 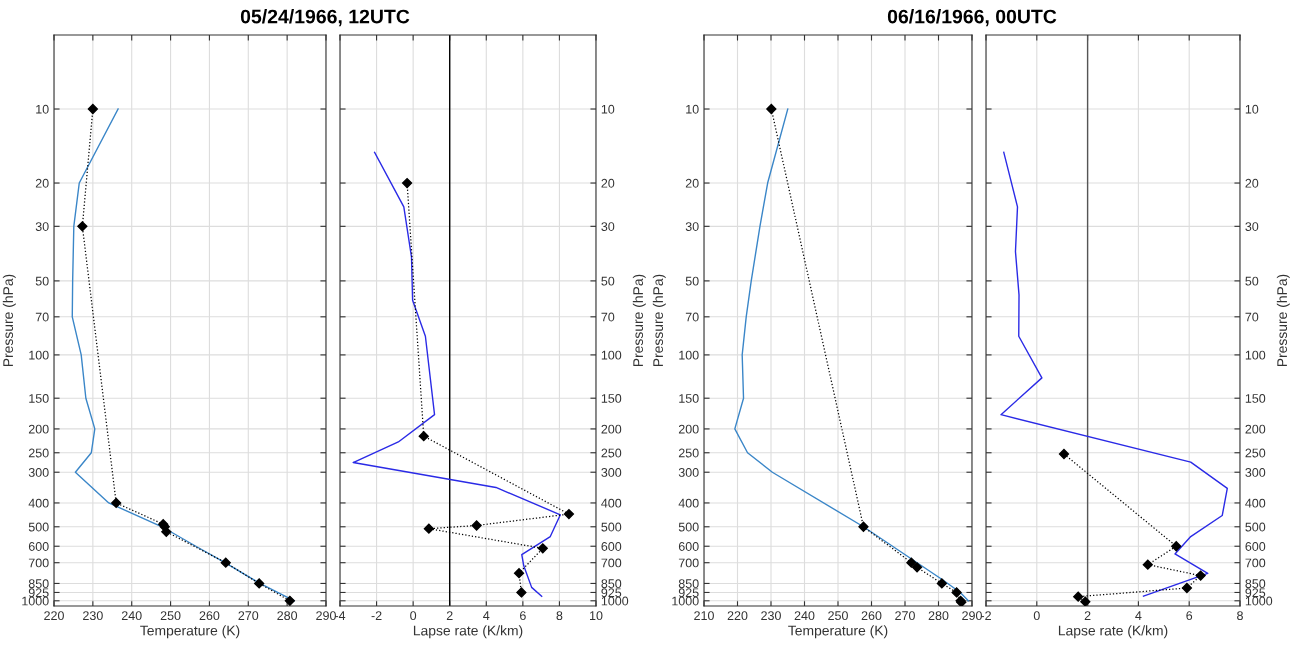 What do you see at coordinates (972, 18) in the screenshot?
I see `chart-title: 06/16/1966, 00UTC` at bounding box center [972, 18].